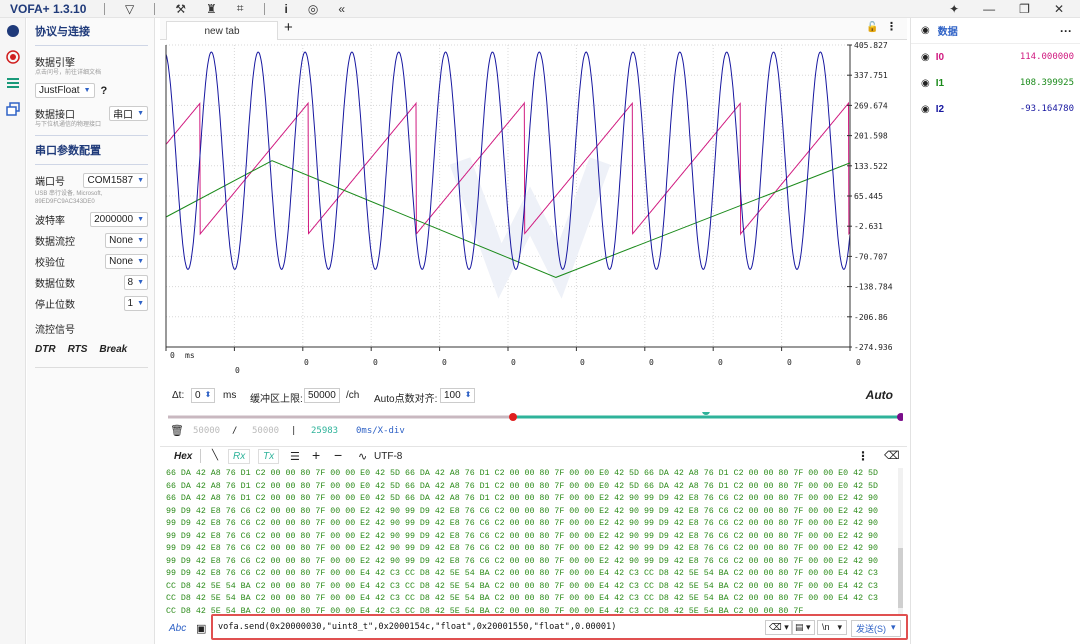  What do you see at coordinates (178, 628) in the screenshot?
I see `send-mode-toggle: Abc` at bounding box center [178, 628].